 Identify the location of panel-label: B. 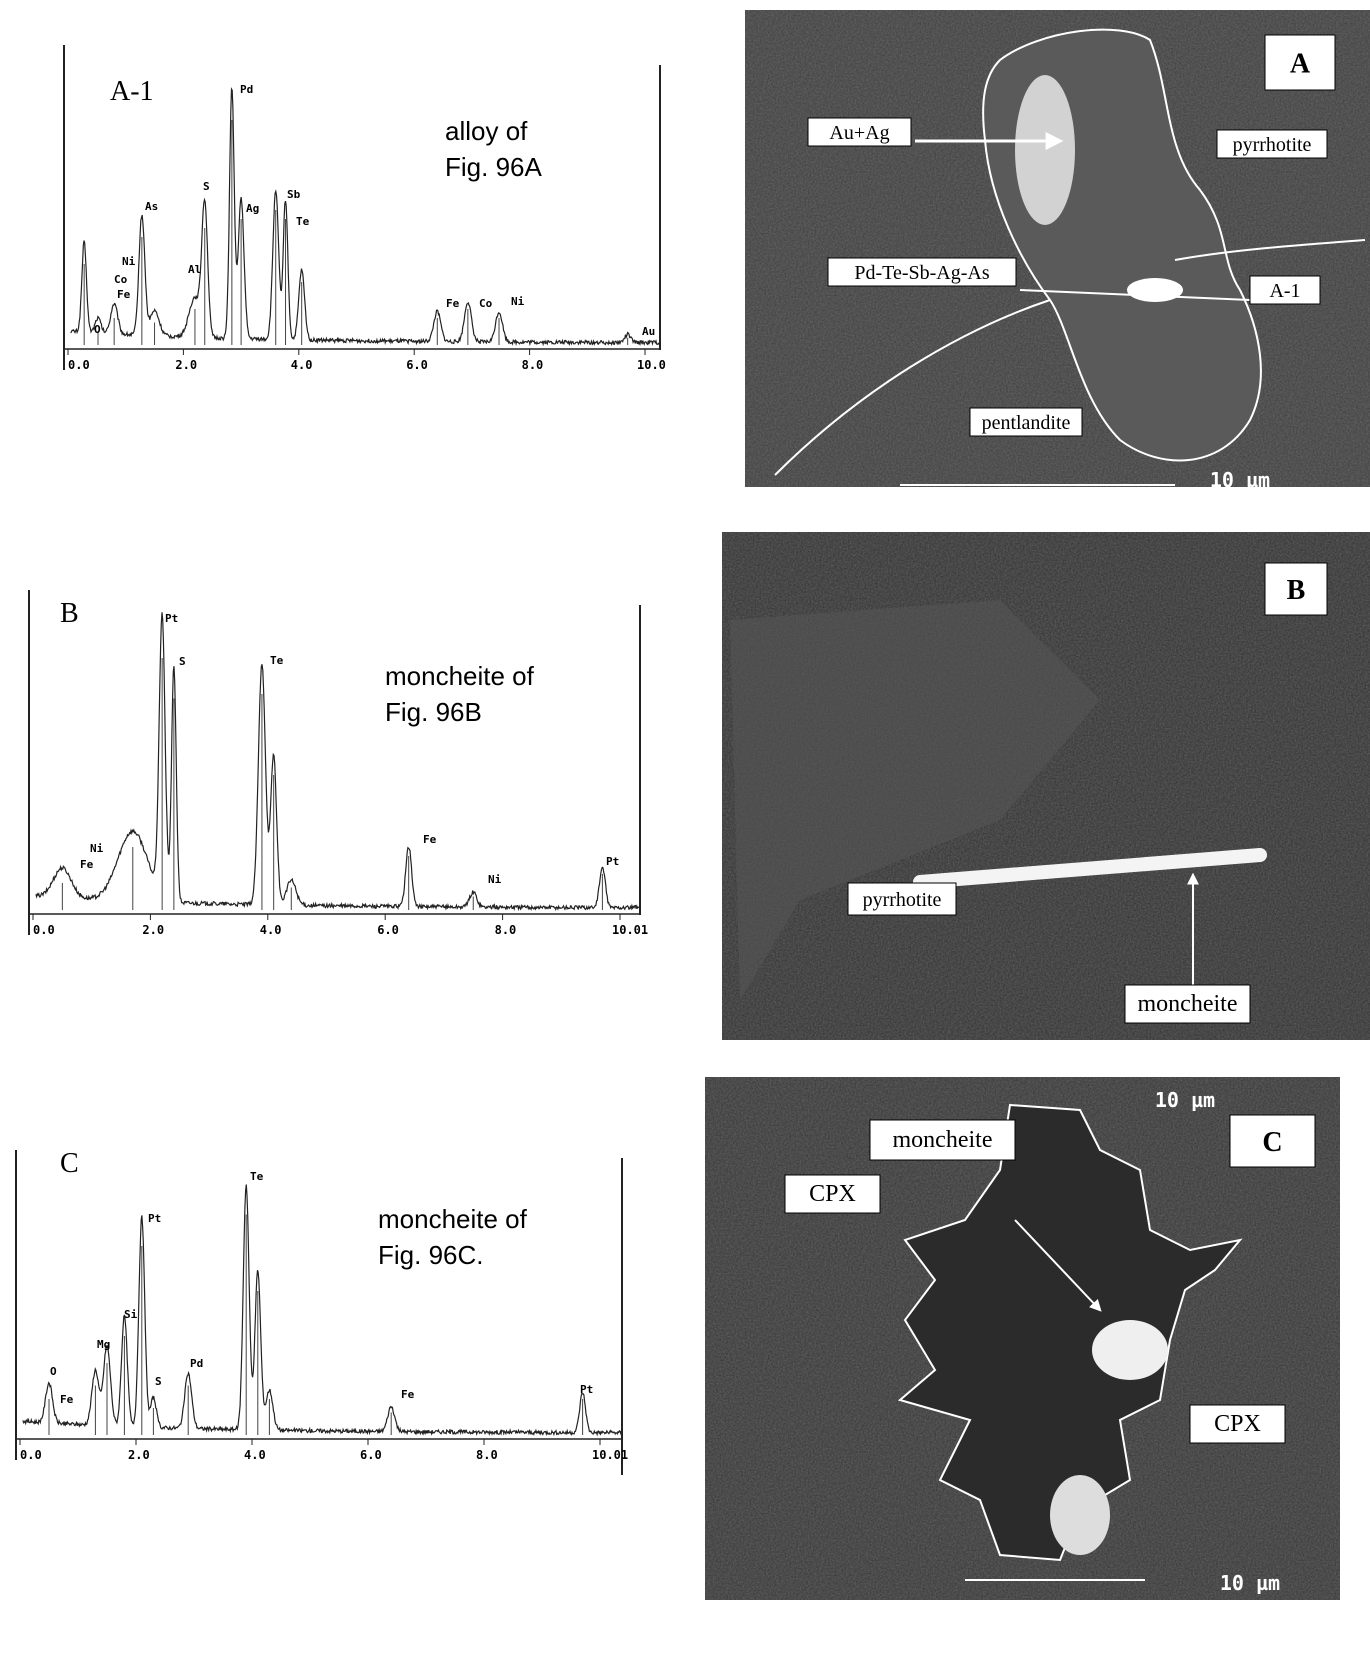
(69, 613).